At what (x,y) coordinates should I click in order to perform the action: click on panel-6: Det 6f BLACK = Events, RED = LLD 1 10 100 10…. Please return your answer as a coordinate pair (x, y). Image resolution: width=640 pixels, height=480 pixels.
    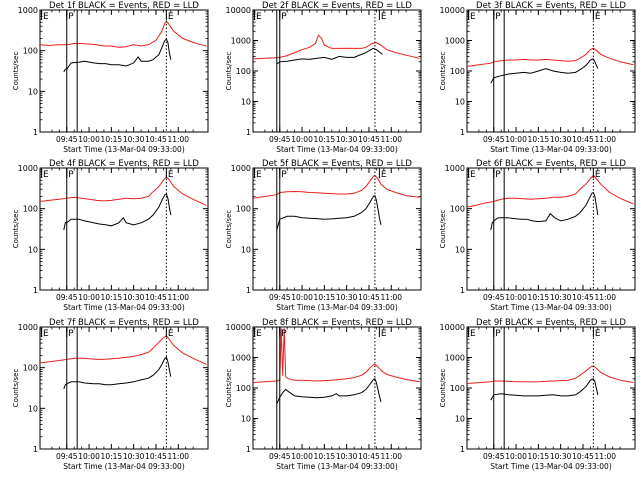
    Looking at the image, I should click on (537, 235).